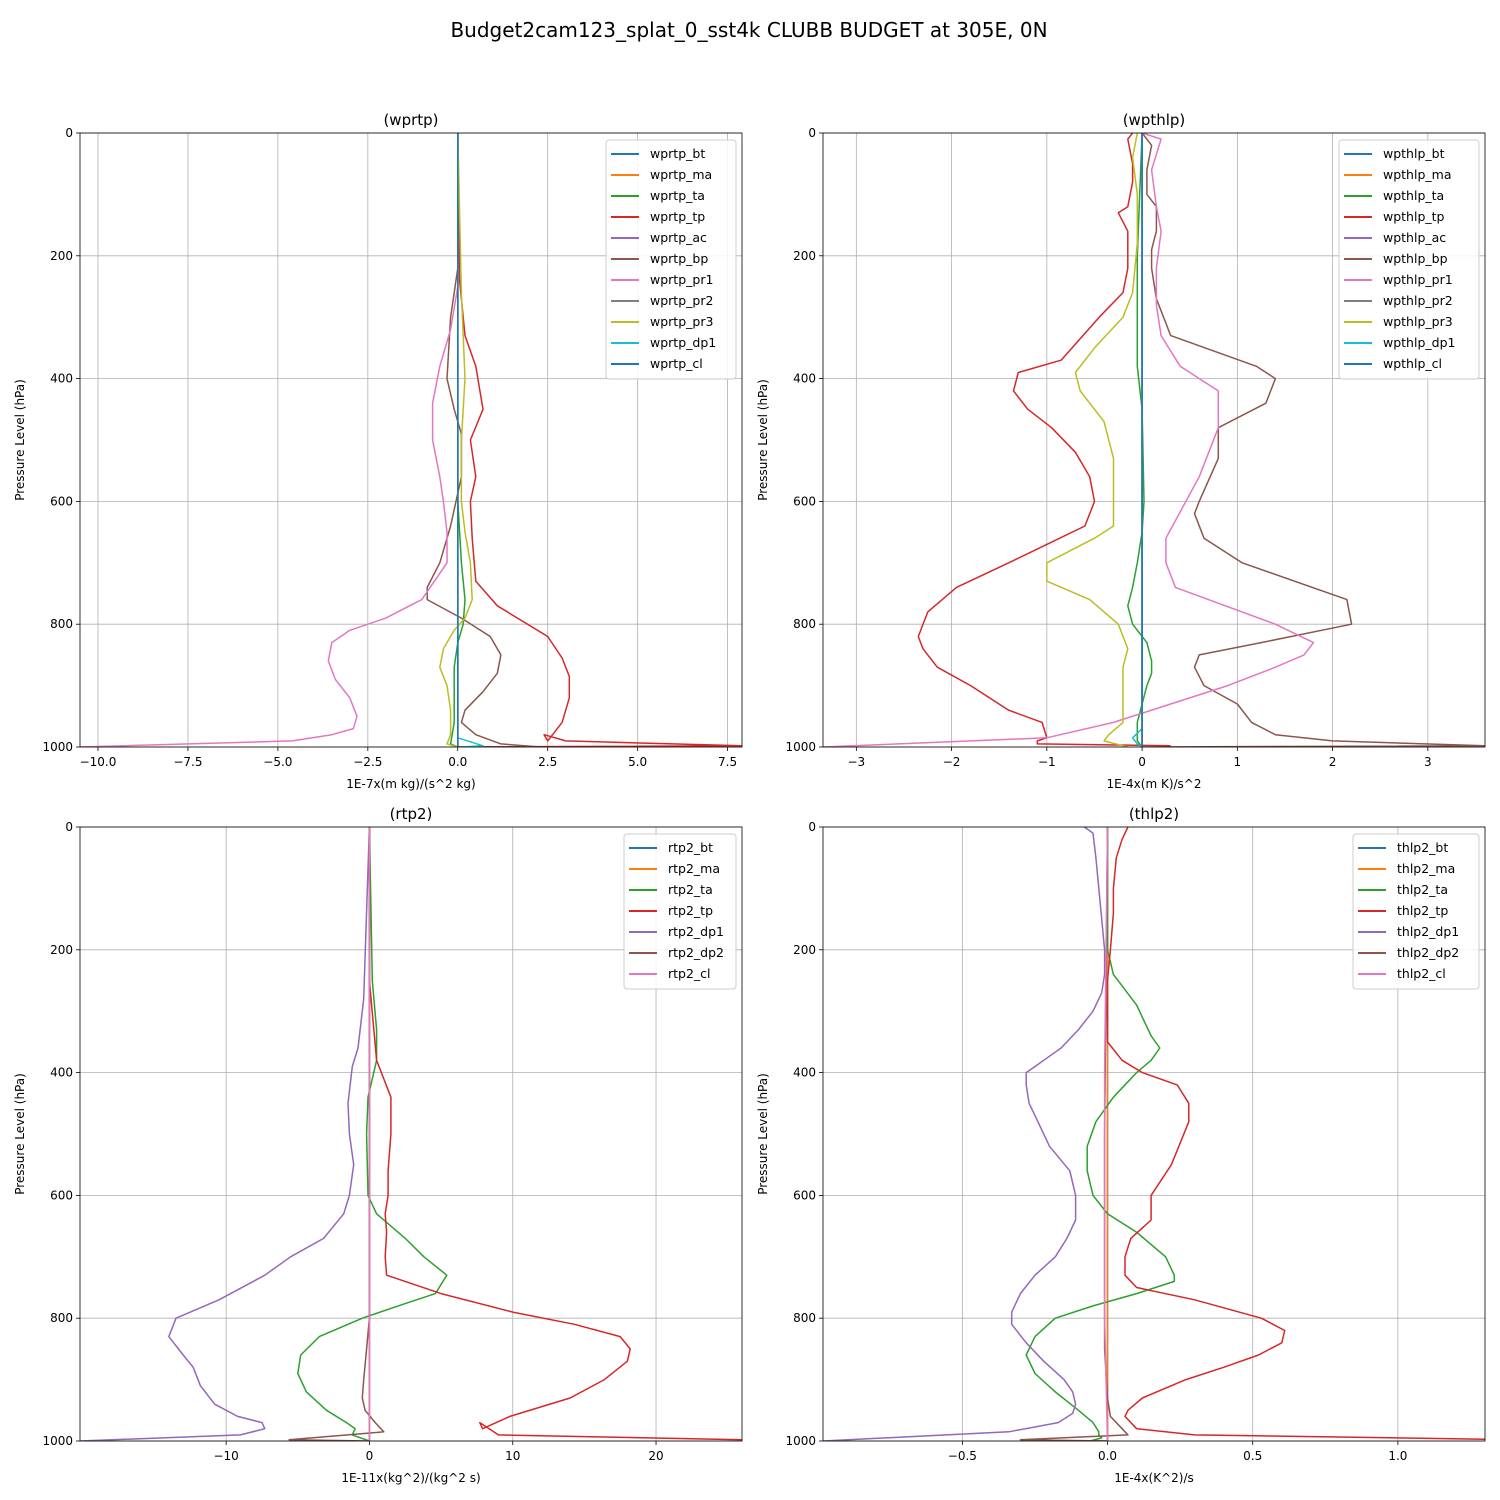 This screenshot has width=1500, height=1500. I want to click on x-tick-label: −10.0, so click(98, 762).